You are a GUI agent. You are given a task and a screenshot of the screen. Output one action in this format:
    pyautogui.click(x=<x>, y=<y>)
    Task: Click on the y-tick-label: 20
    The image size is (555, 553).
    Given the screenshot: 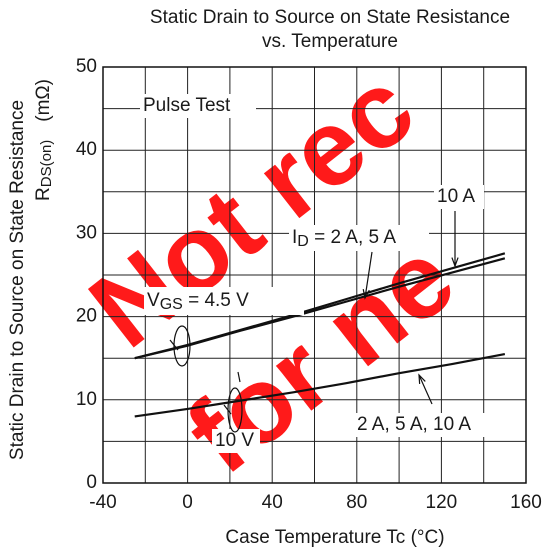 What is the action you would take?
    pyautogui.click(x=86, y=316)
    